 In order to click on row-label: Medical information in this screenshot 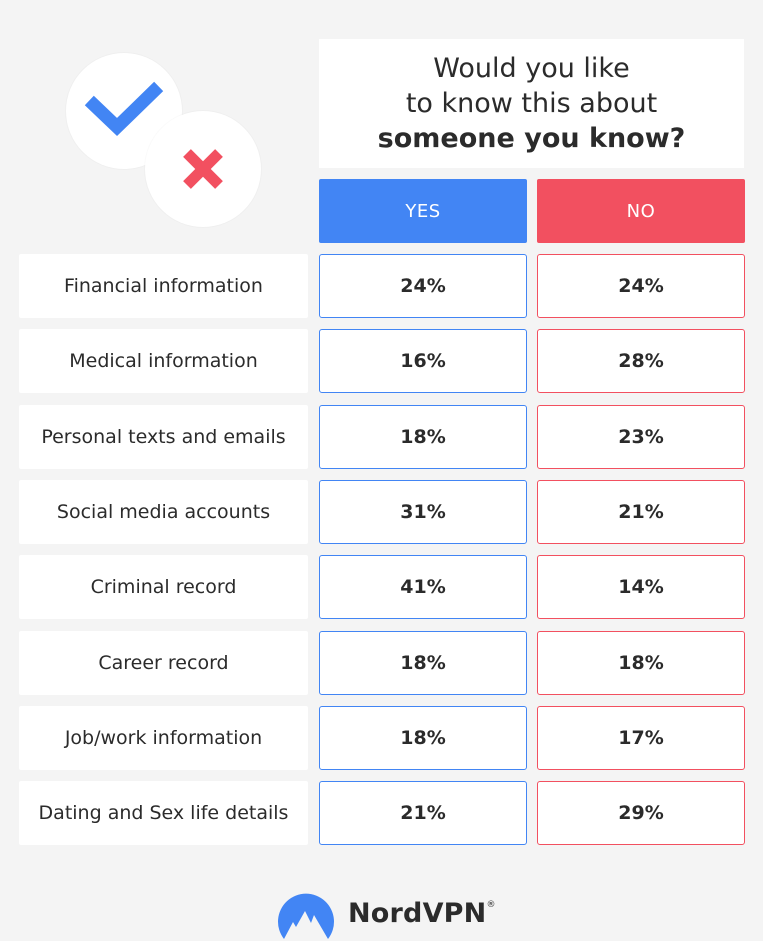, I will do `click(163, 361)`.